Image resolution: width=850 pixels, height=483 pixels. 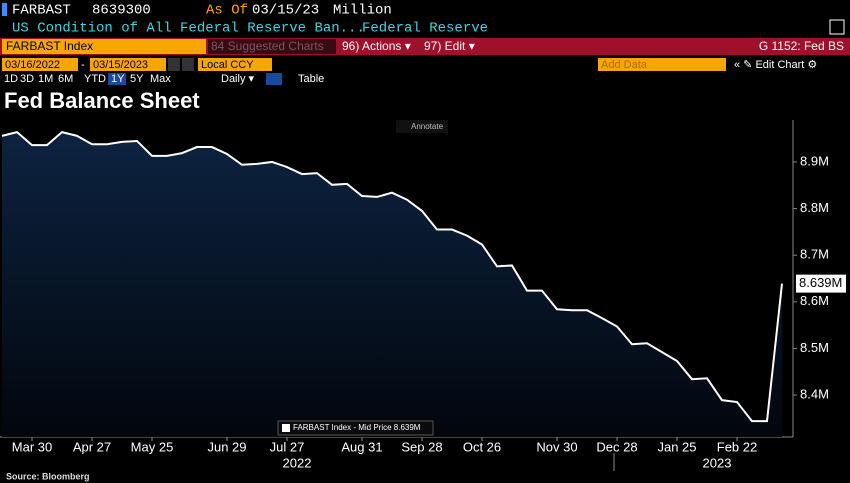 I want to click on period: 1D, so click(x=11, y=79).